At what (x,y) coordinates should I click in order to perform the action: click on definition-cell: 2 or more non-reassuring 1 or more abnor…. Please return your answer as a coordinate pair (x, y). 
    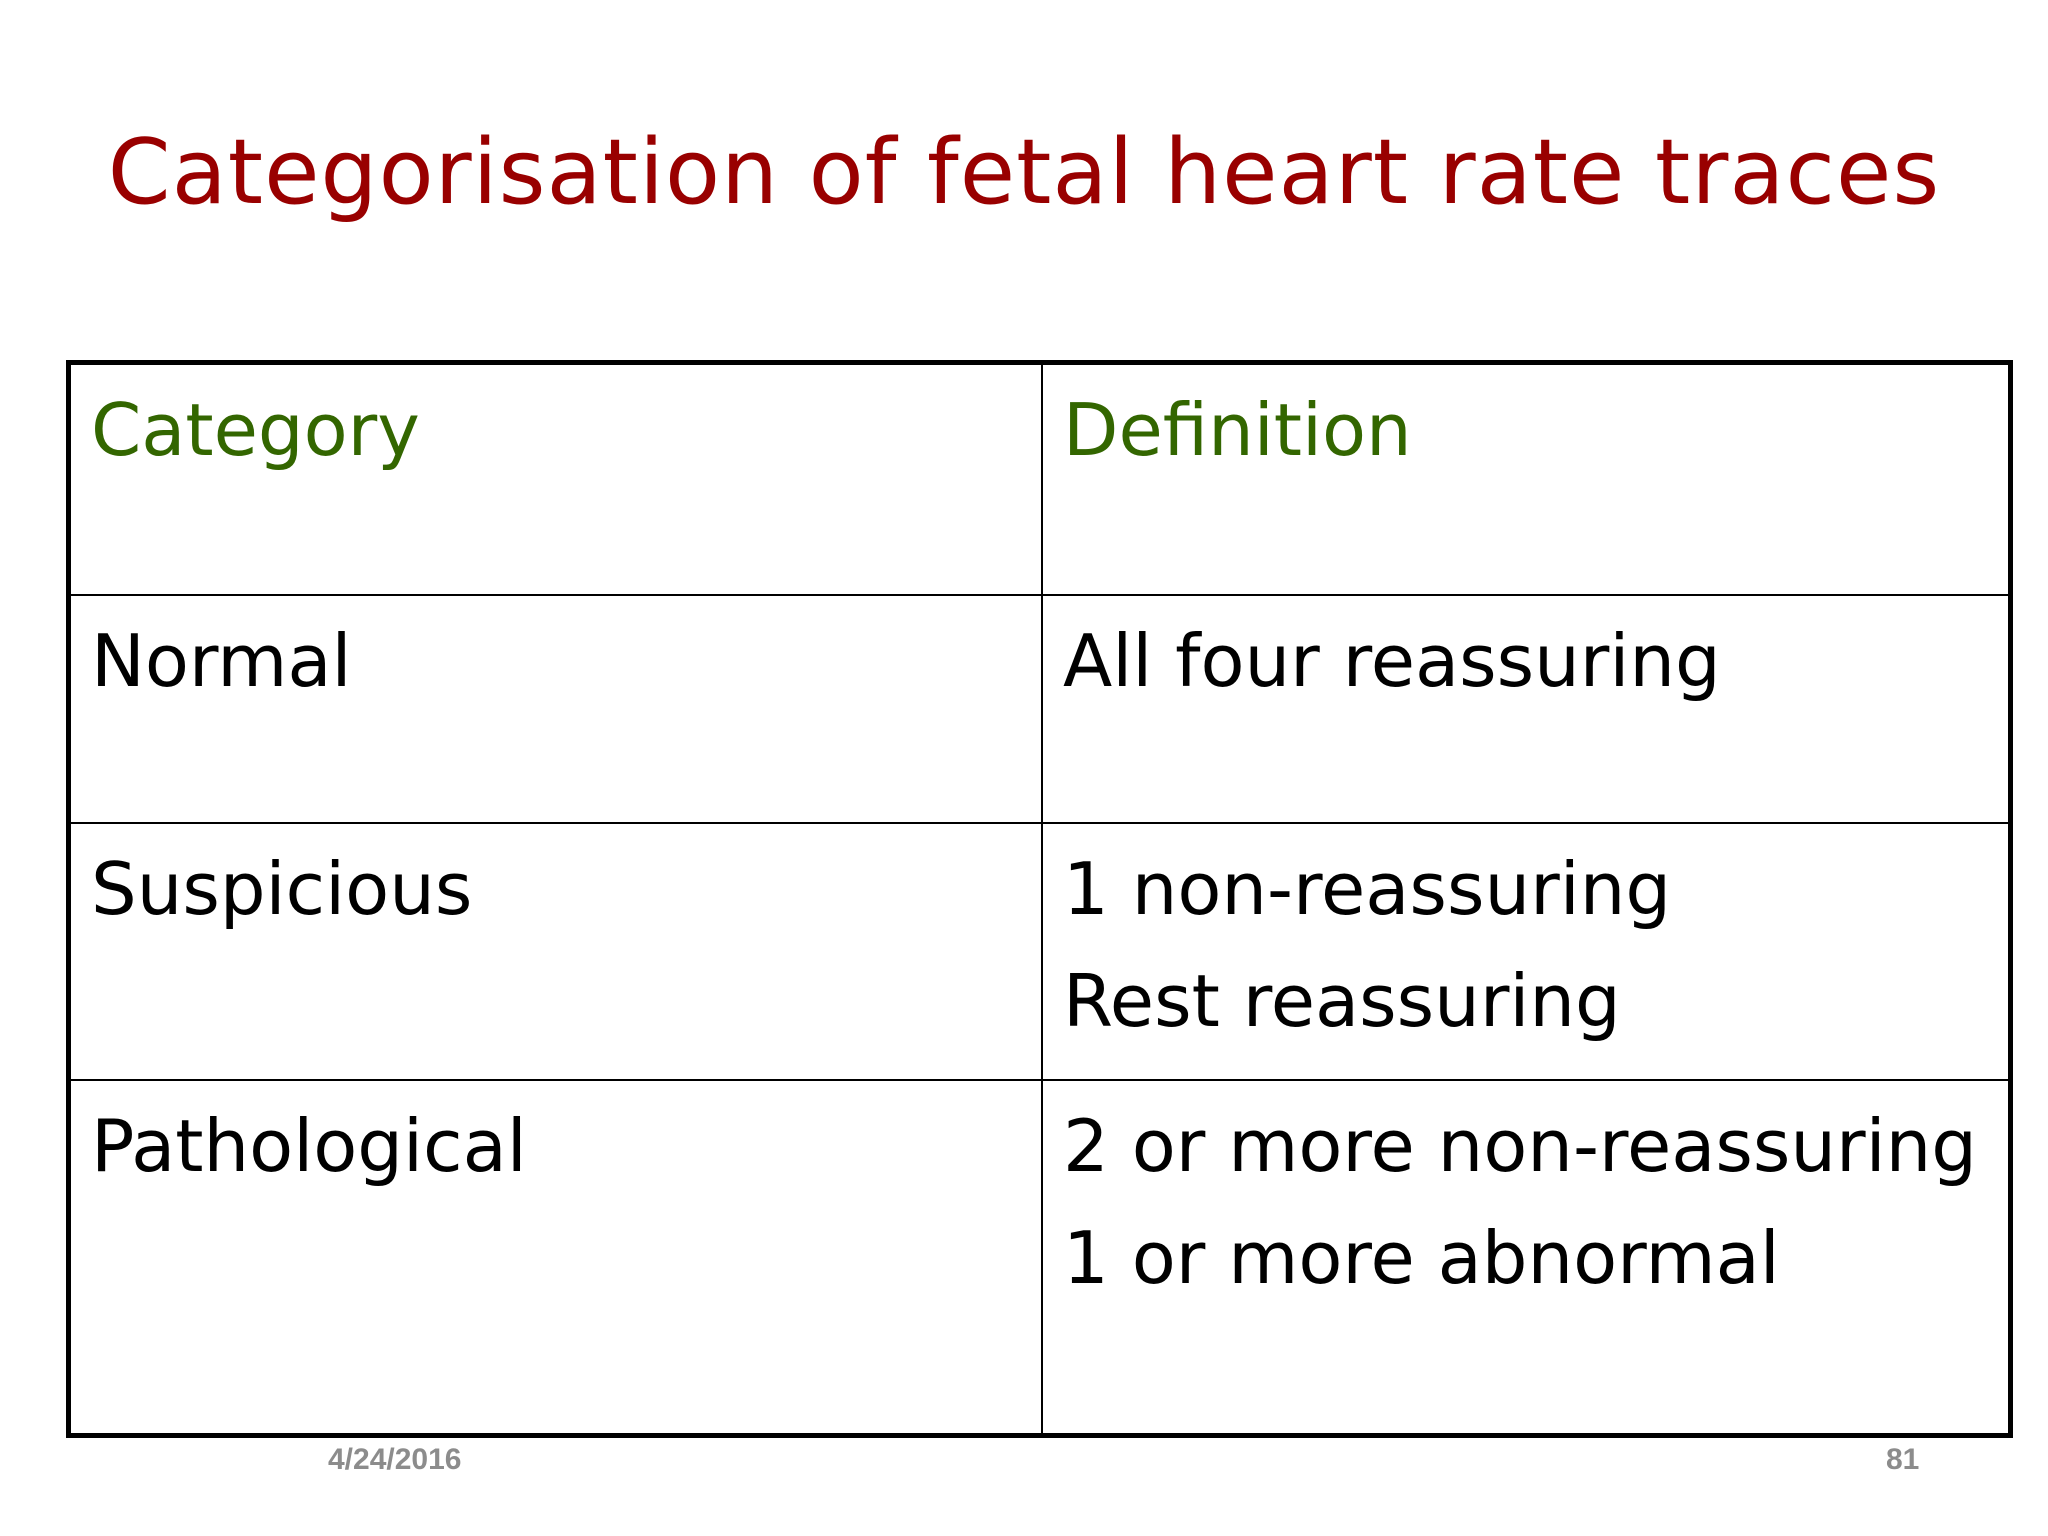
    Looking at the image, I should click on (1524, 1256).